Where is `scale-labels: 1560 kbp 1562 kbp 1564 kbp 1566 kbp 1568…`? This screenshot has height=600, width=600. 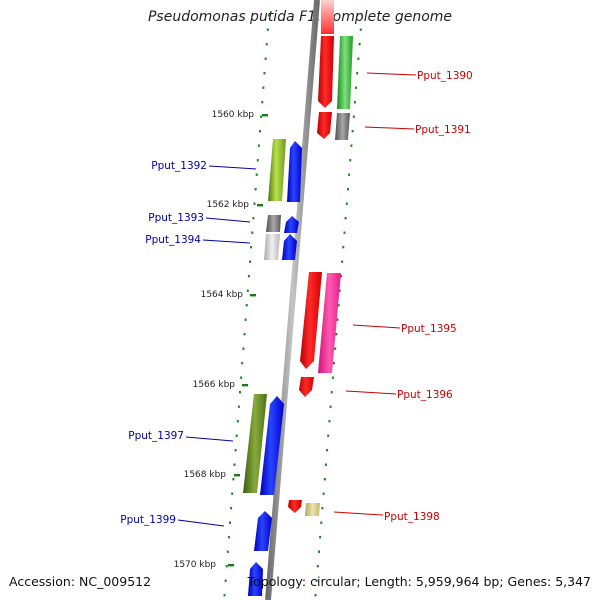 scale-labels: 1560 kbp 1562 kbp 1564 kbp 1566 kbp 1568… is located at coordinates (214, 340).